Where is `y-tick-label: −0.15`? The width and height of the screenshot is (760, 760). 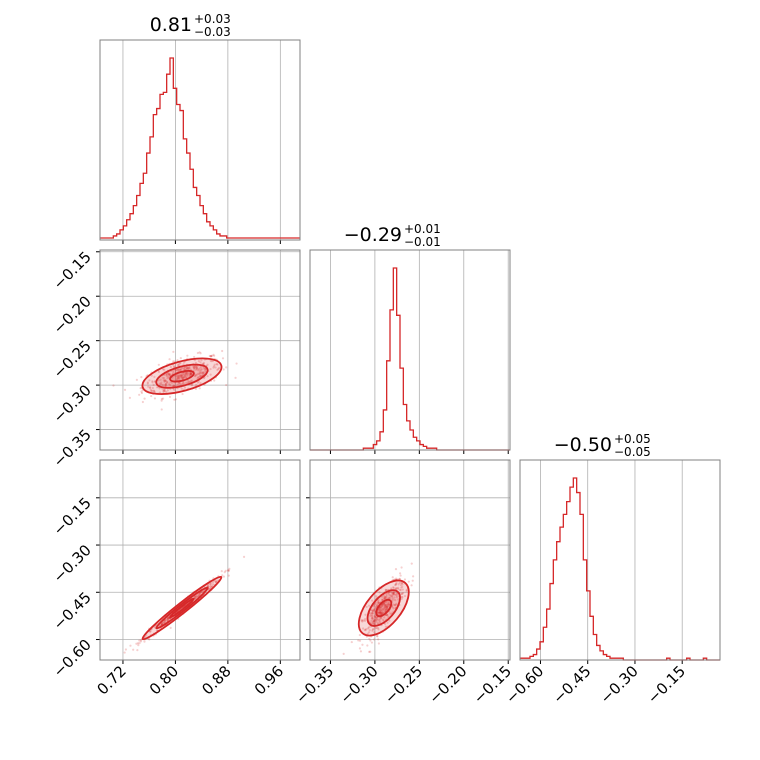 y-tick-label: −0.15 is located at coordinates (72, 270).